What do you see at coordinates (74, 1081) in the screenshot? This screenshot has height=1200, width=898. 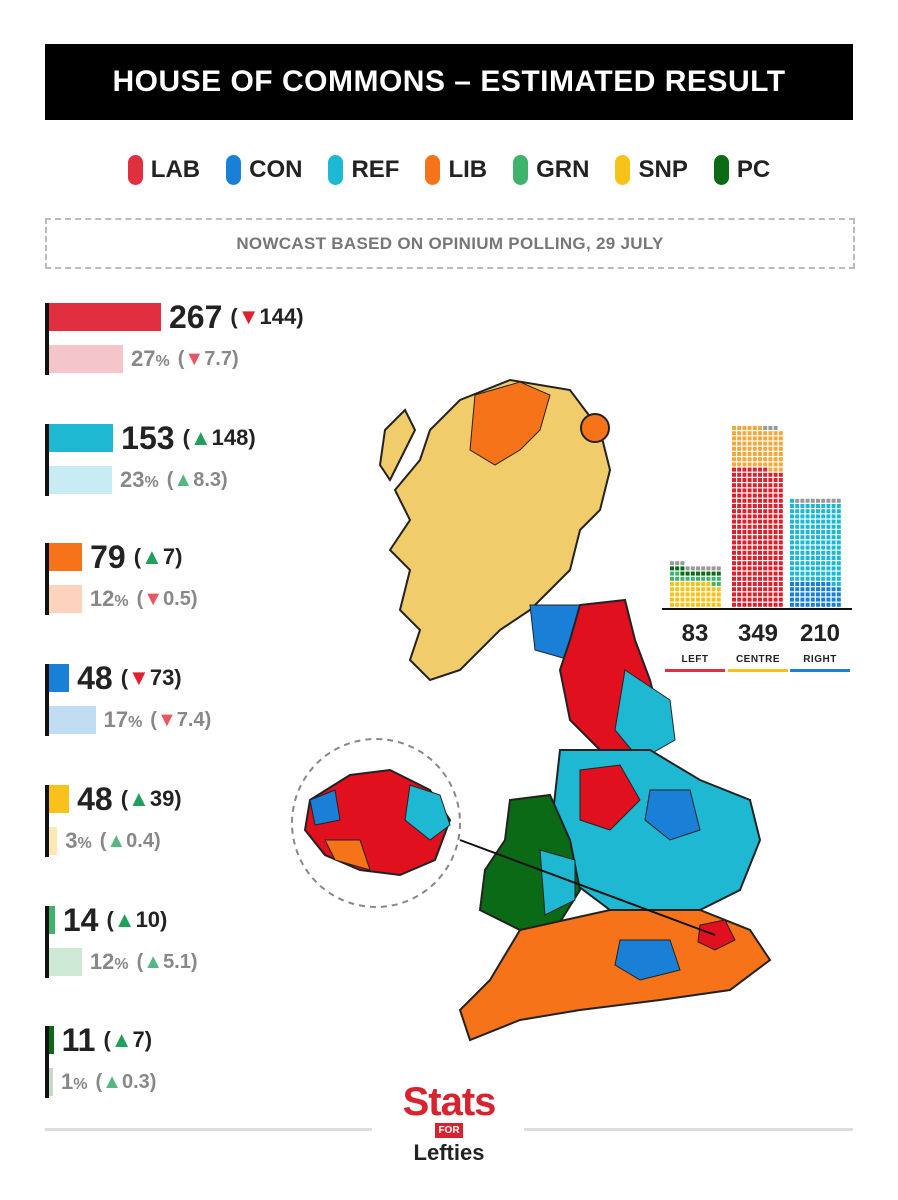 I see `vote-share-label: 1%` at bounding box center [74, 1081].